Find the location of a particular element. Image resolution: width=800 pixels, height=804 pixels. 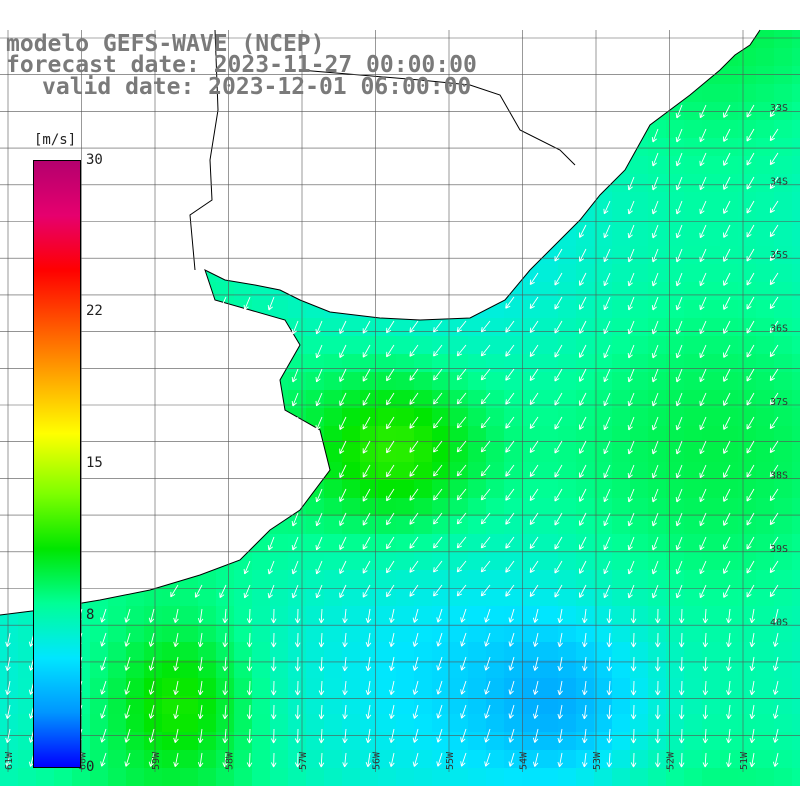

forecast-date: forecast date: 2023-11-27 00:00:00 is located at coordinates (241, 65).